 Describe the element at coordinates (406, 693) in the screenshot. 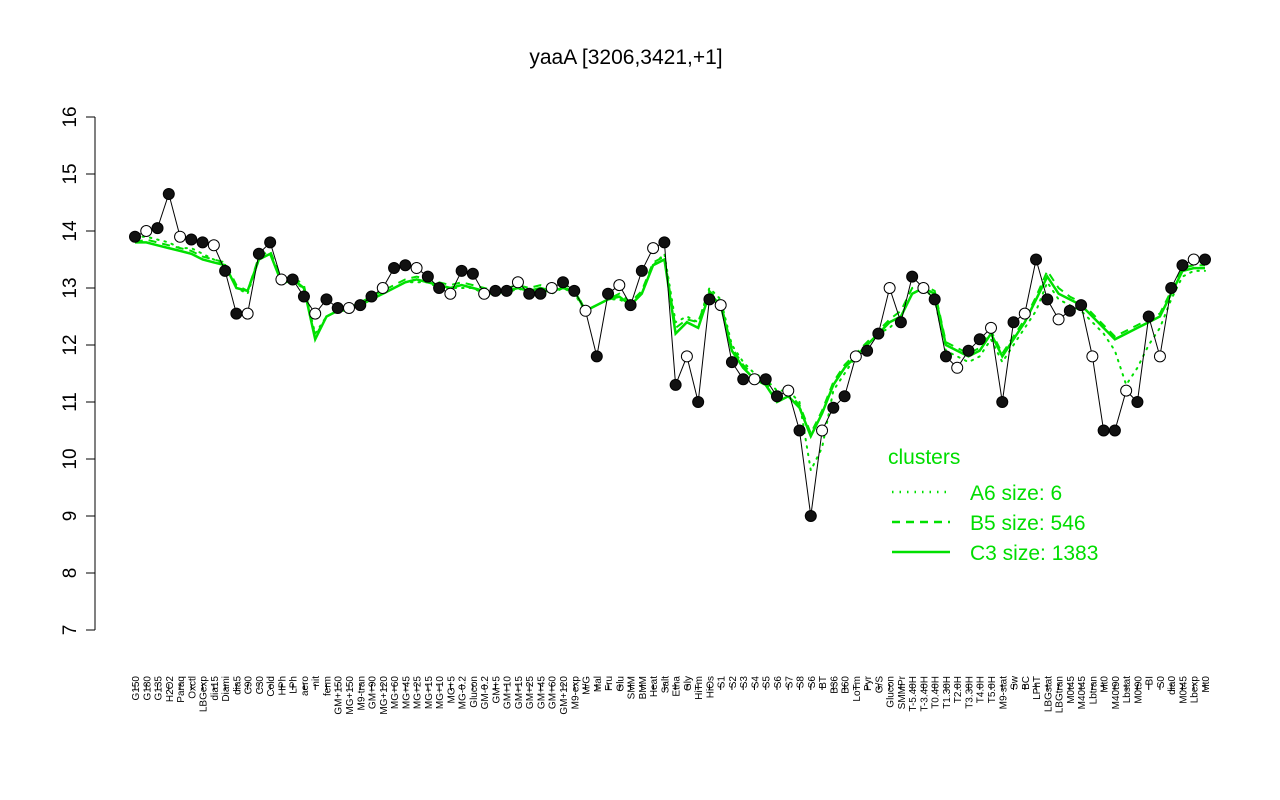

I see `x-tick-label: MG+45` at that location.